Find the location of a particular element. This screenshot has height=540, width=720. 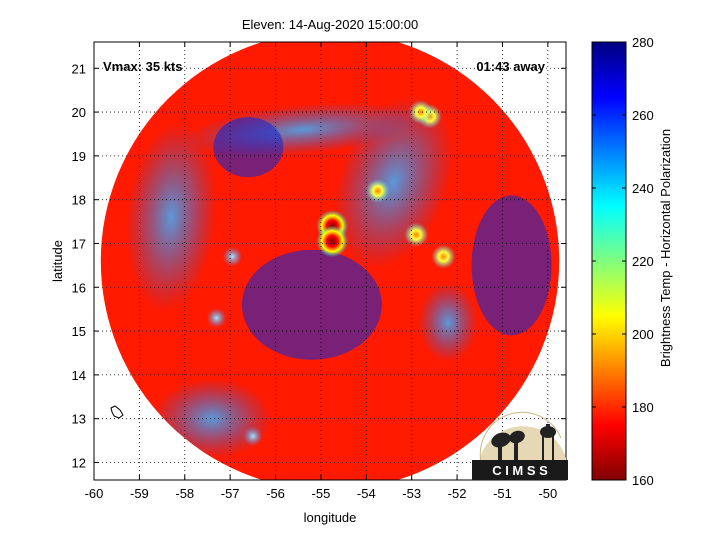

y-tick-label: 20 is located at coordinates (79, 112).